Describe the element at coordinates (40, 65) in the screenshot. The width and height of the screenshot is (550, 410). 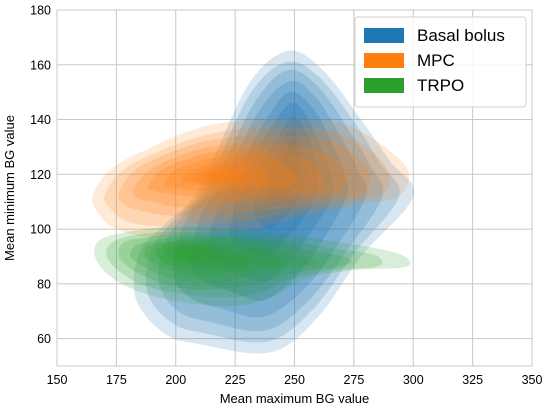
I see `y-tick-label: 160` at that location.